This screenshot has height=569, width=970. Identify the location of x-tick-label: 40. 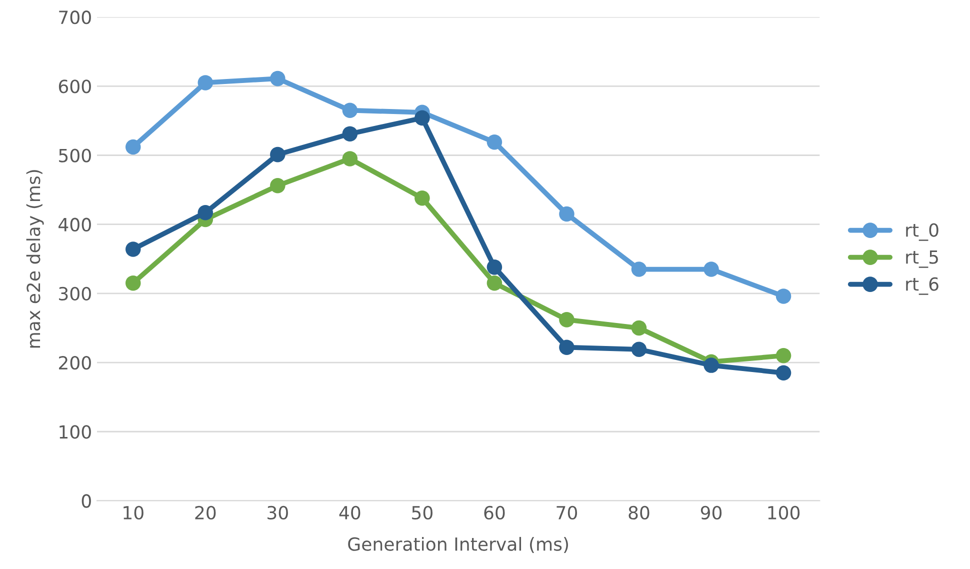
(349, 513).